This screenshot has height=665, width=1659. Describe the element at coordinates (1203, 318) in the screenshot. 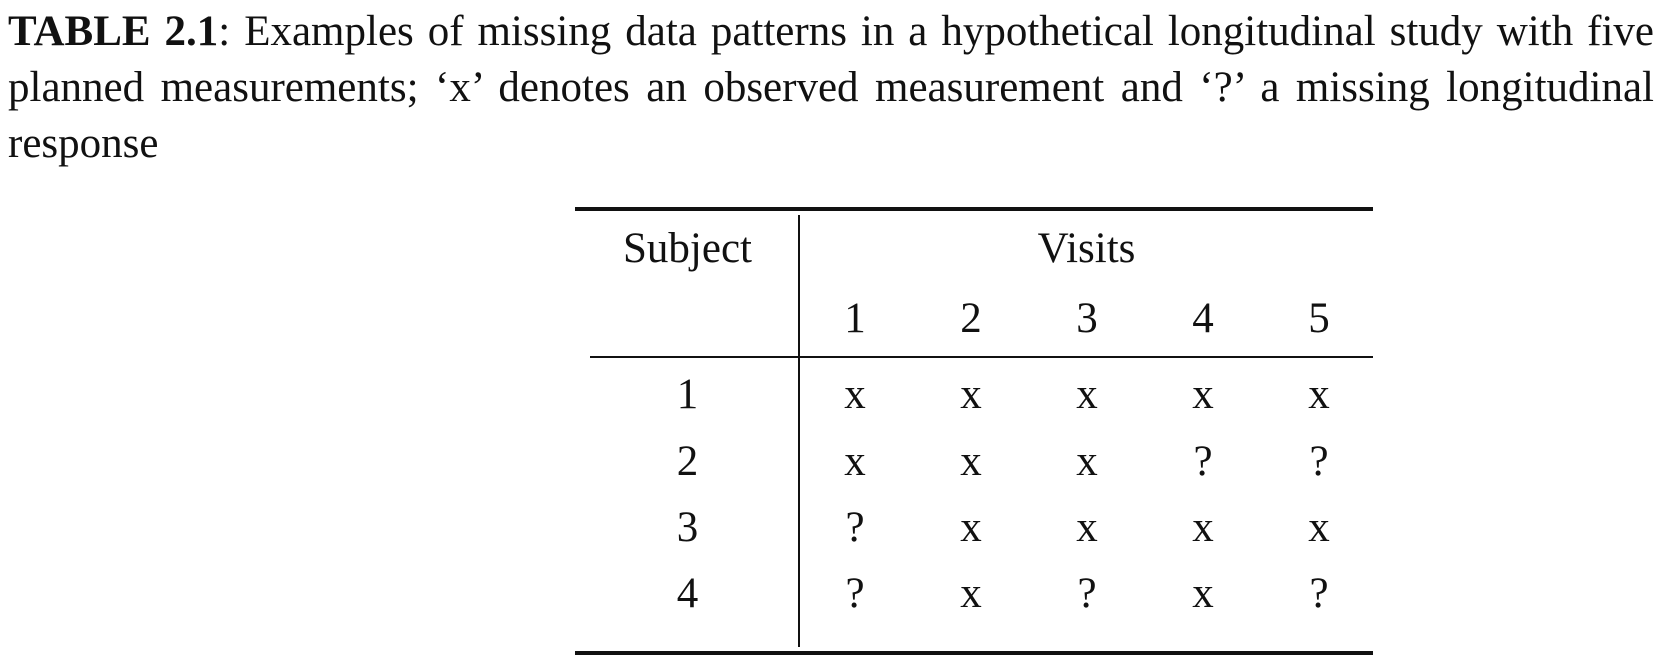

I see `visit-number-header: 4` at that location.